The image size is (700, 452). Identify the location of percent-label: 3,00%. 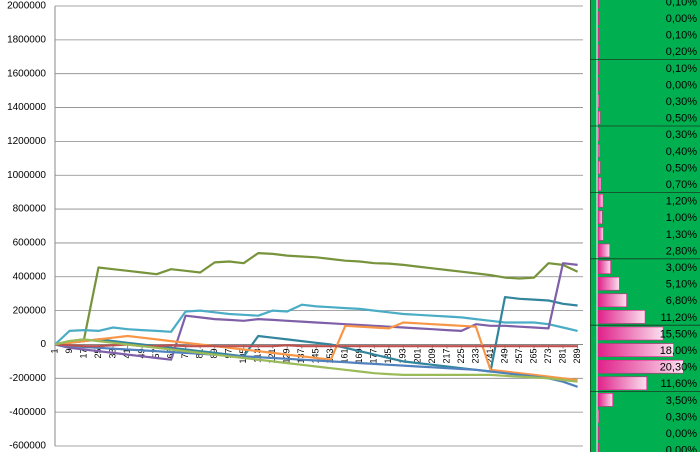
(681, 268).